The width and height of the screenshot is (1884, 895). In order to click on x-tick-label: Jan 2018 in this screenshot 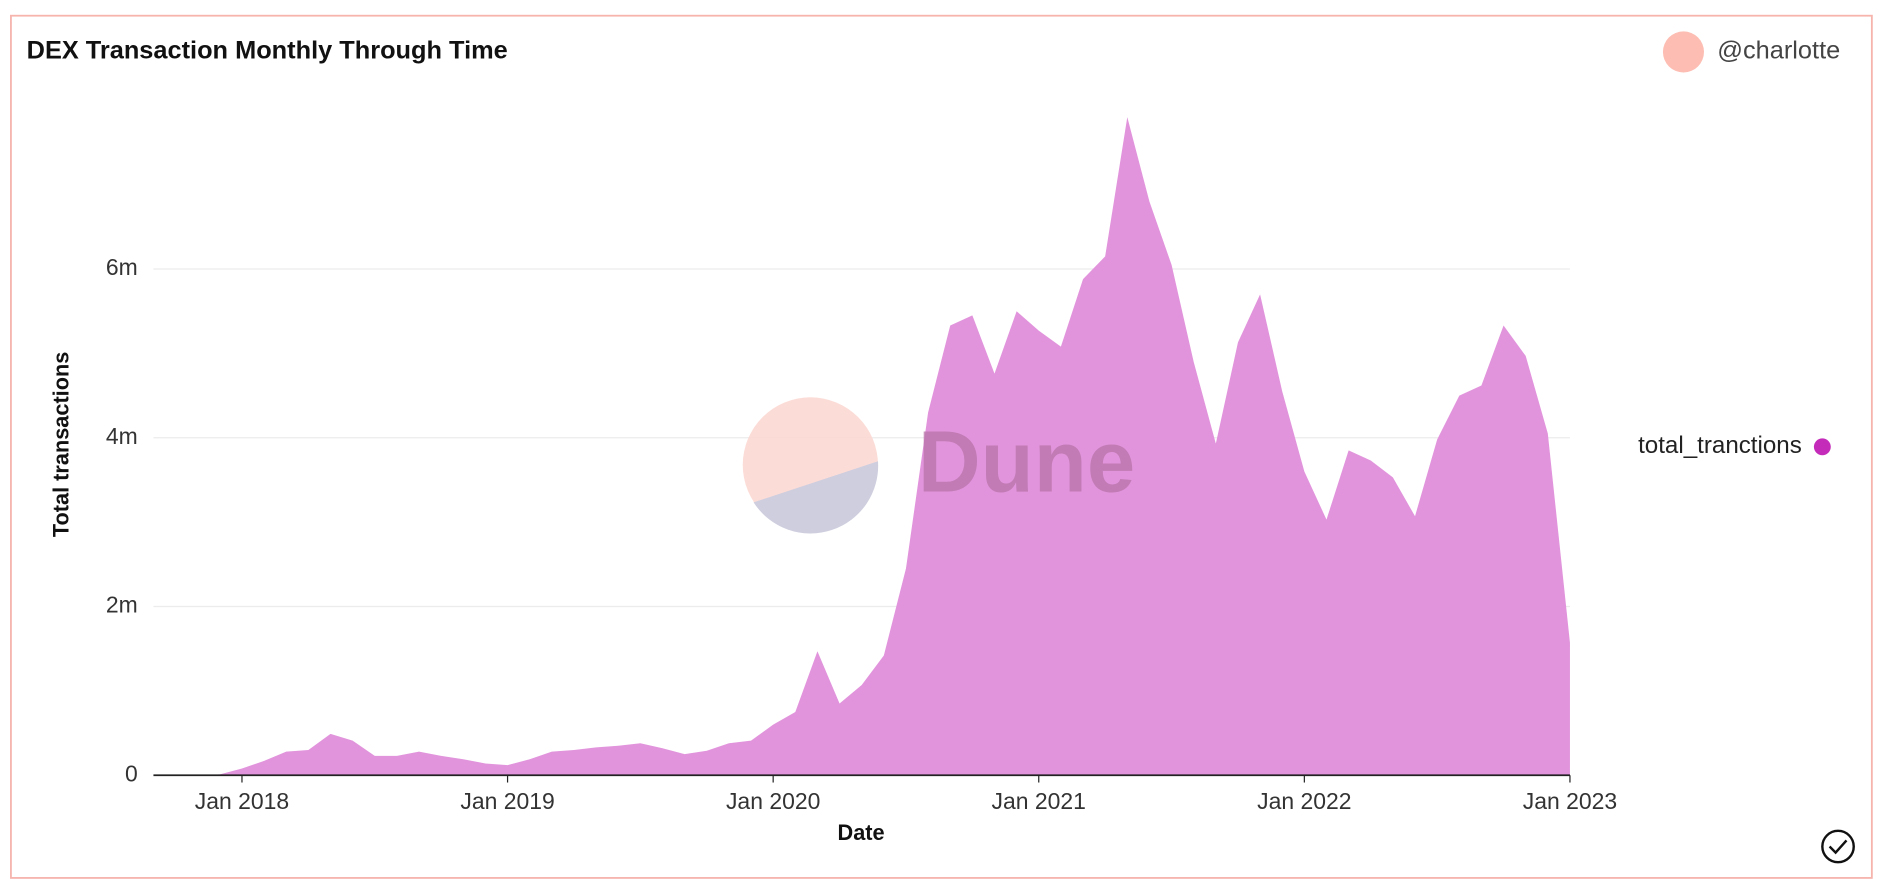, I will do `click(242, 801)`.